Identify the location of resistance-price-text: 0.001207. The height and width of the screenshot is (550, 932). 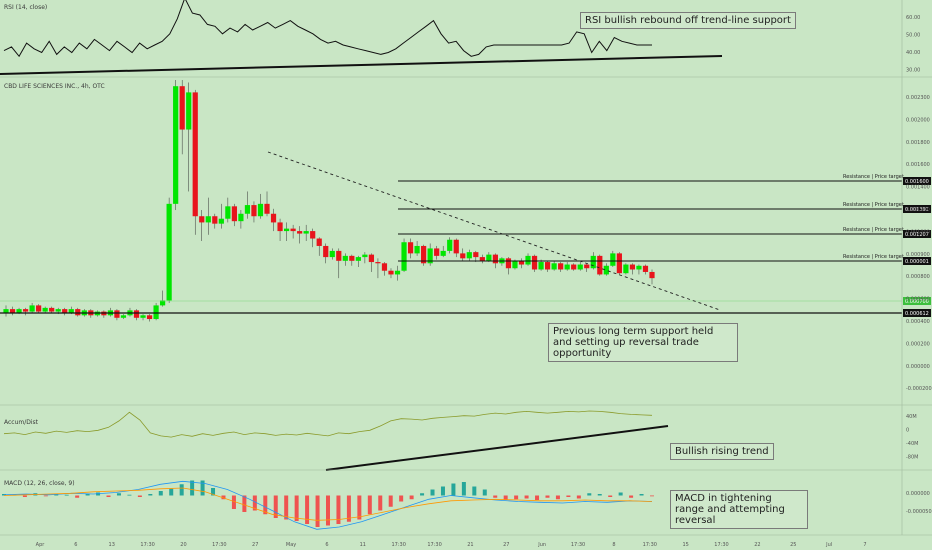
(917, 235).